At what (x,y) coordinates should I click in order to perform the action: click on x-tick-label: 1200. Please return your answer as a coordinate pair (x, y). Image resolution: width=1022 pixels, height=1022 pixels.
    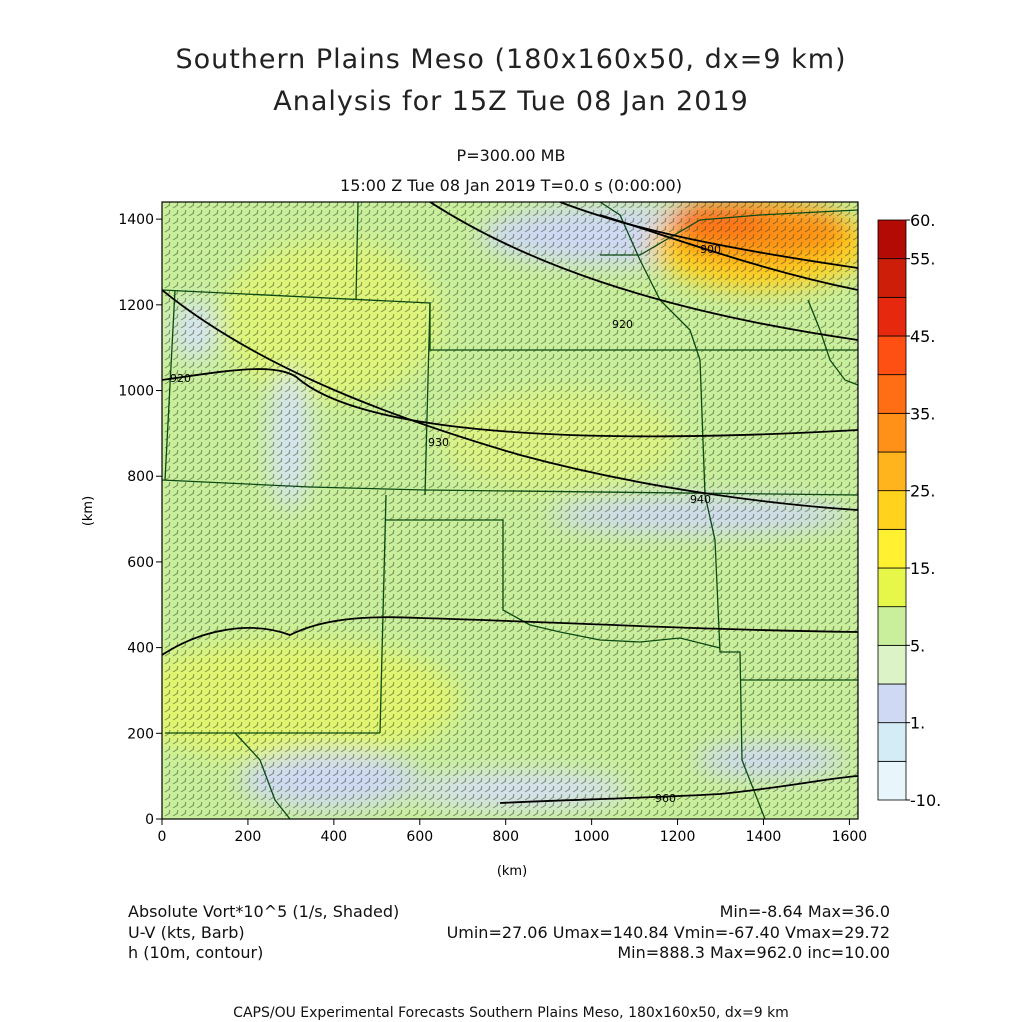
    Looking at the image, I should click on (678, 837).